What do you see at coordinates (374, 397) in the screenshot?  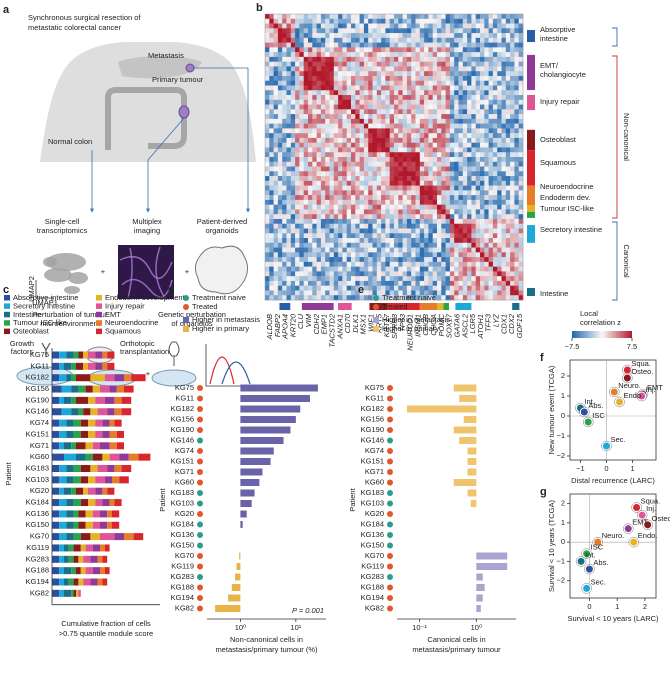 I see `y-tick-label: KG11` at bounding box center [374, 397].